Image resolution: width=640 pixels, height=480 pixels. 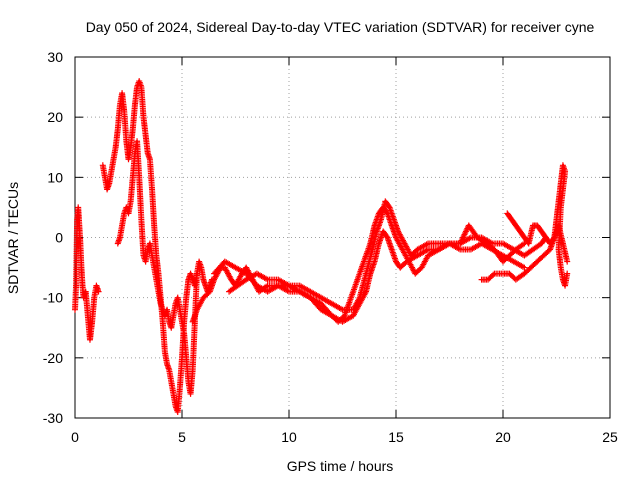 I want to click on x-tick-label: 15, so click(x=396, y=437).